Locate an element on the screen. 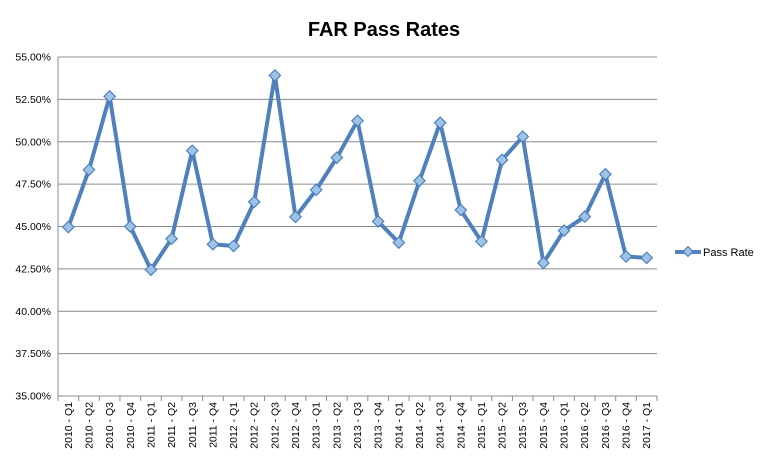  x-tick-label: 2013 - Q1 is located at coordinates (317, 425).